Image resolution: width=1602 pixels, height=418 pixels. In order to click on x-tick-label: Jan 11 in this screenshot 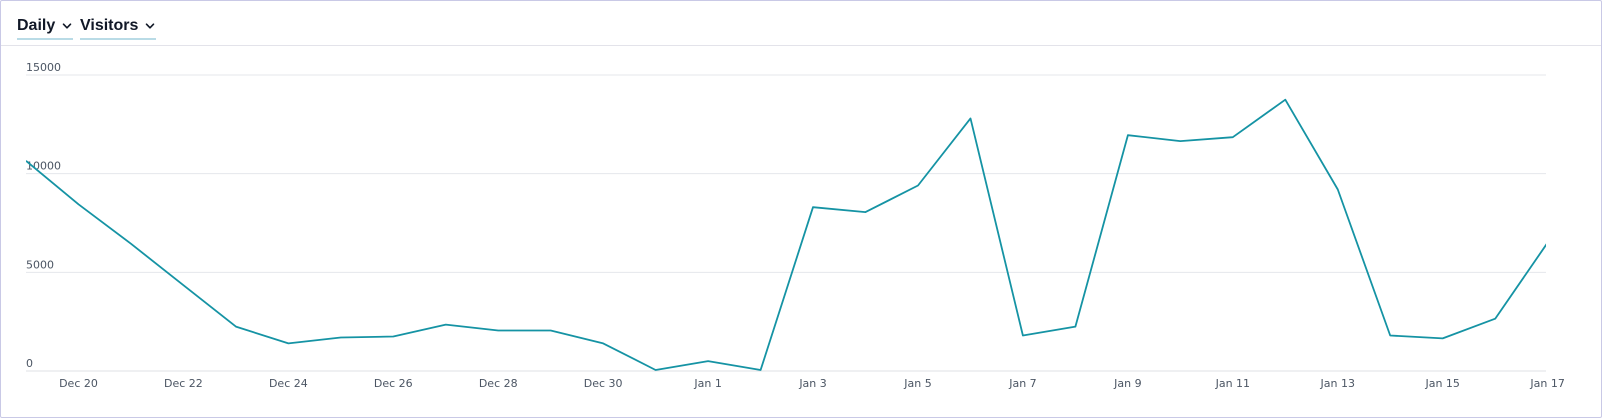, I will do `click(1232, 383)`.